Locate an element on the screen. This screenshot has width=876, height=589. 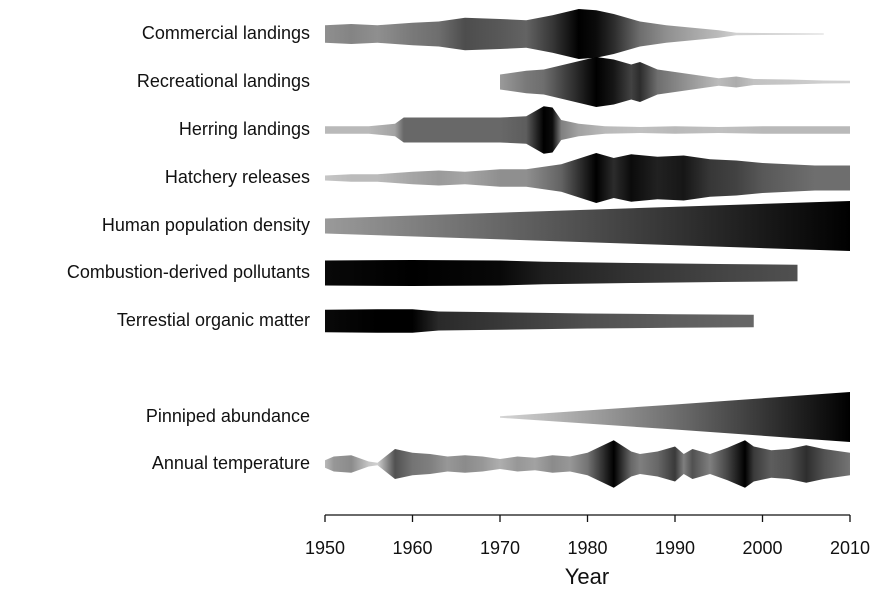
x-tick-label: 2000 is located at coordinates (762, 548).